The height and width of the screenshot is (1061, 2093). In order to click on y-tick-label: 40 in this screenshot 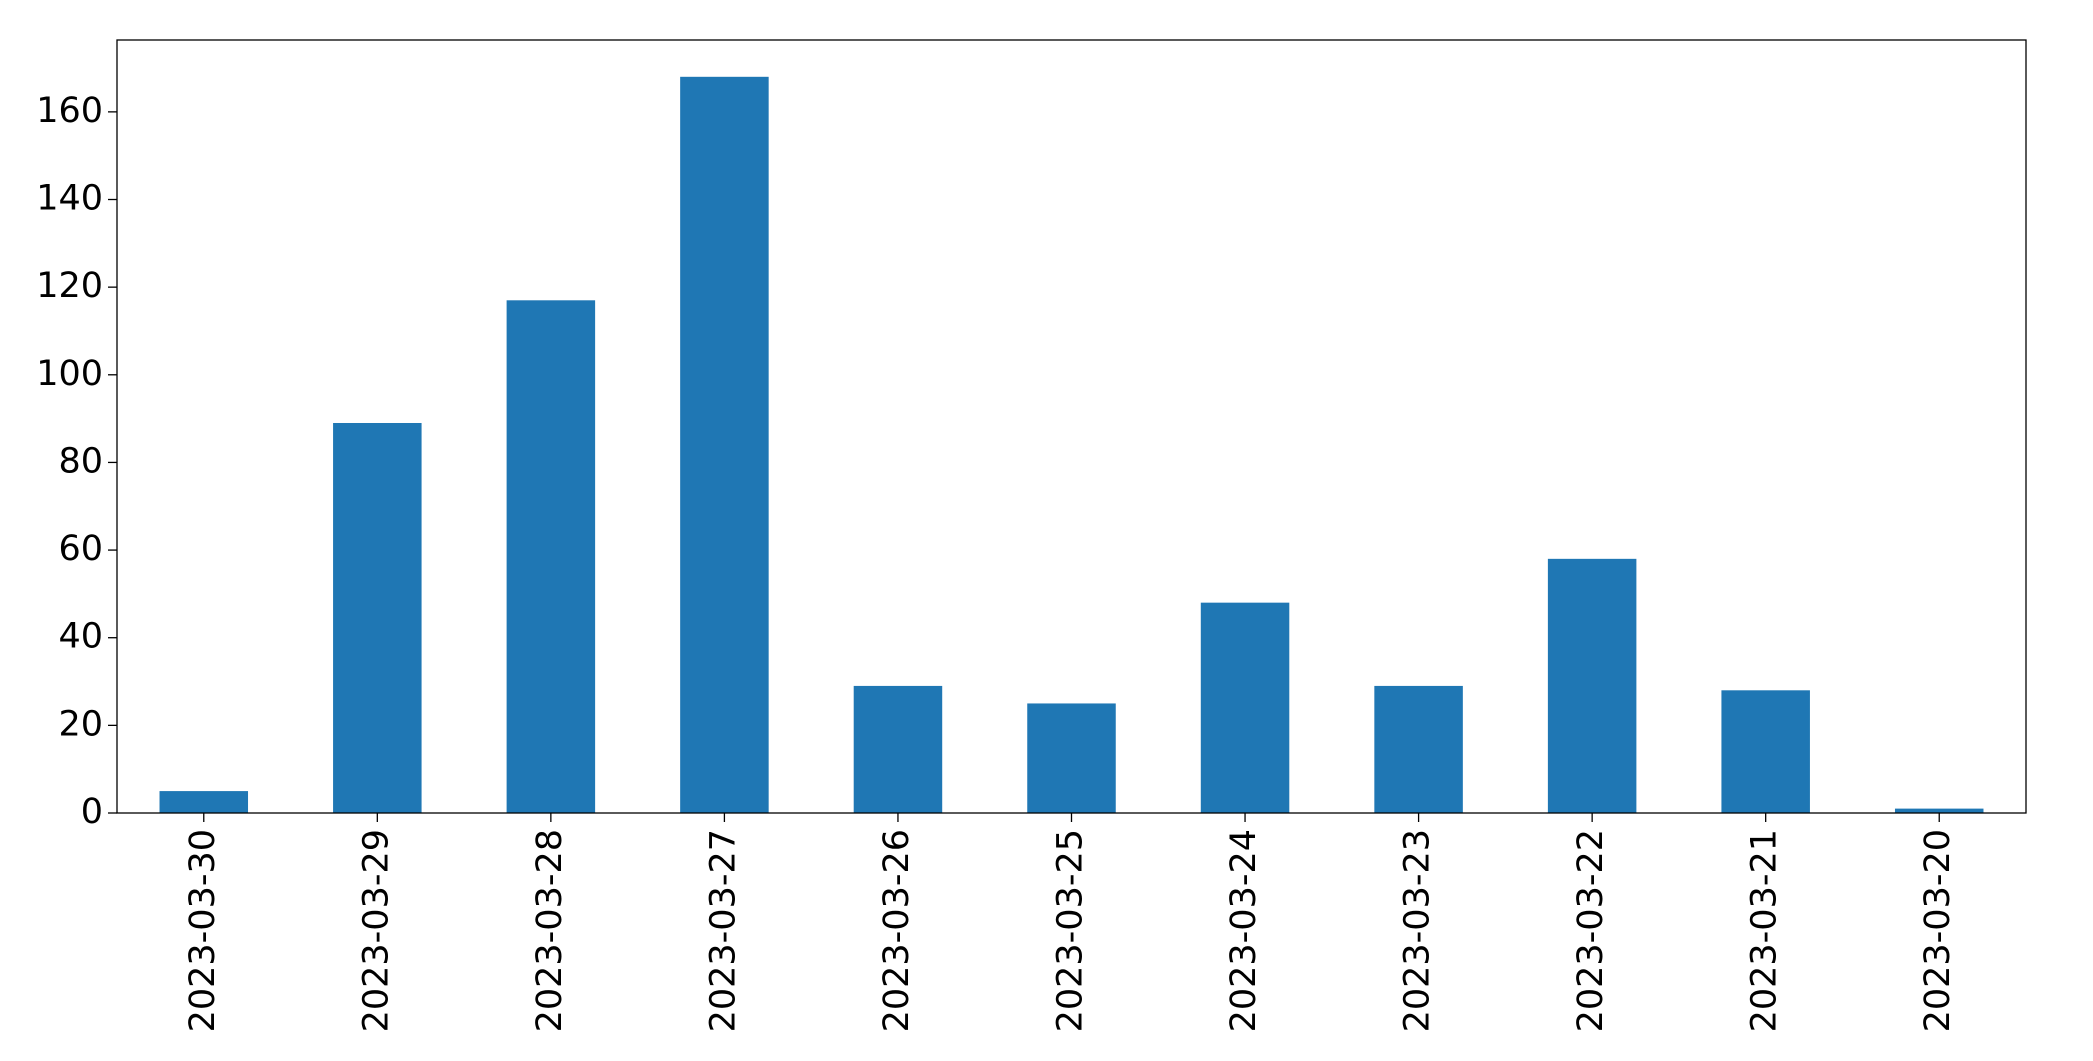, I will do `click(80, 637)`.